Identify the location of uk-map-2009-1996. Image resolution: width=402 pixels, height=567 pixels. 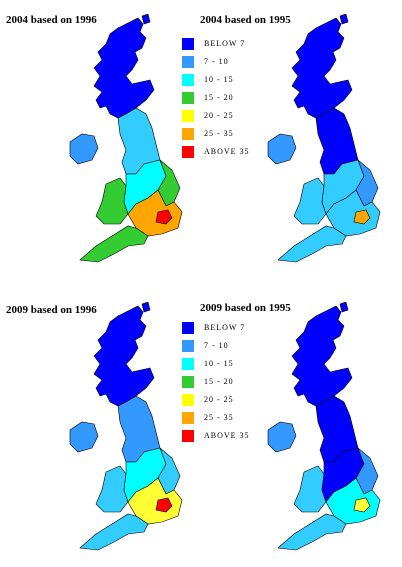
(126, 426).